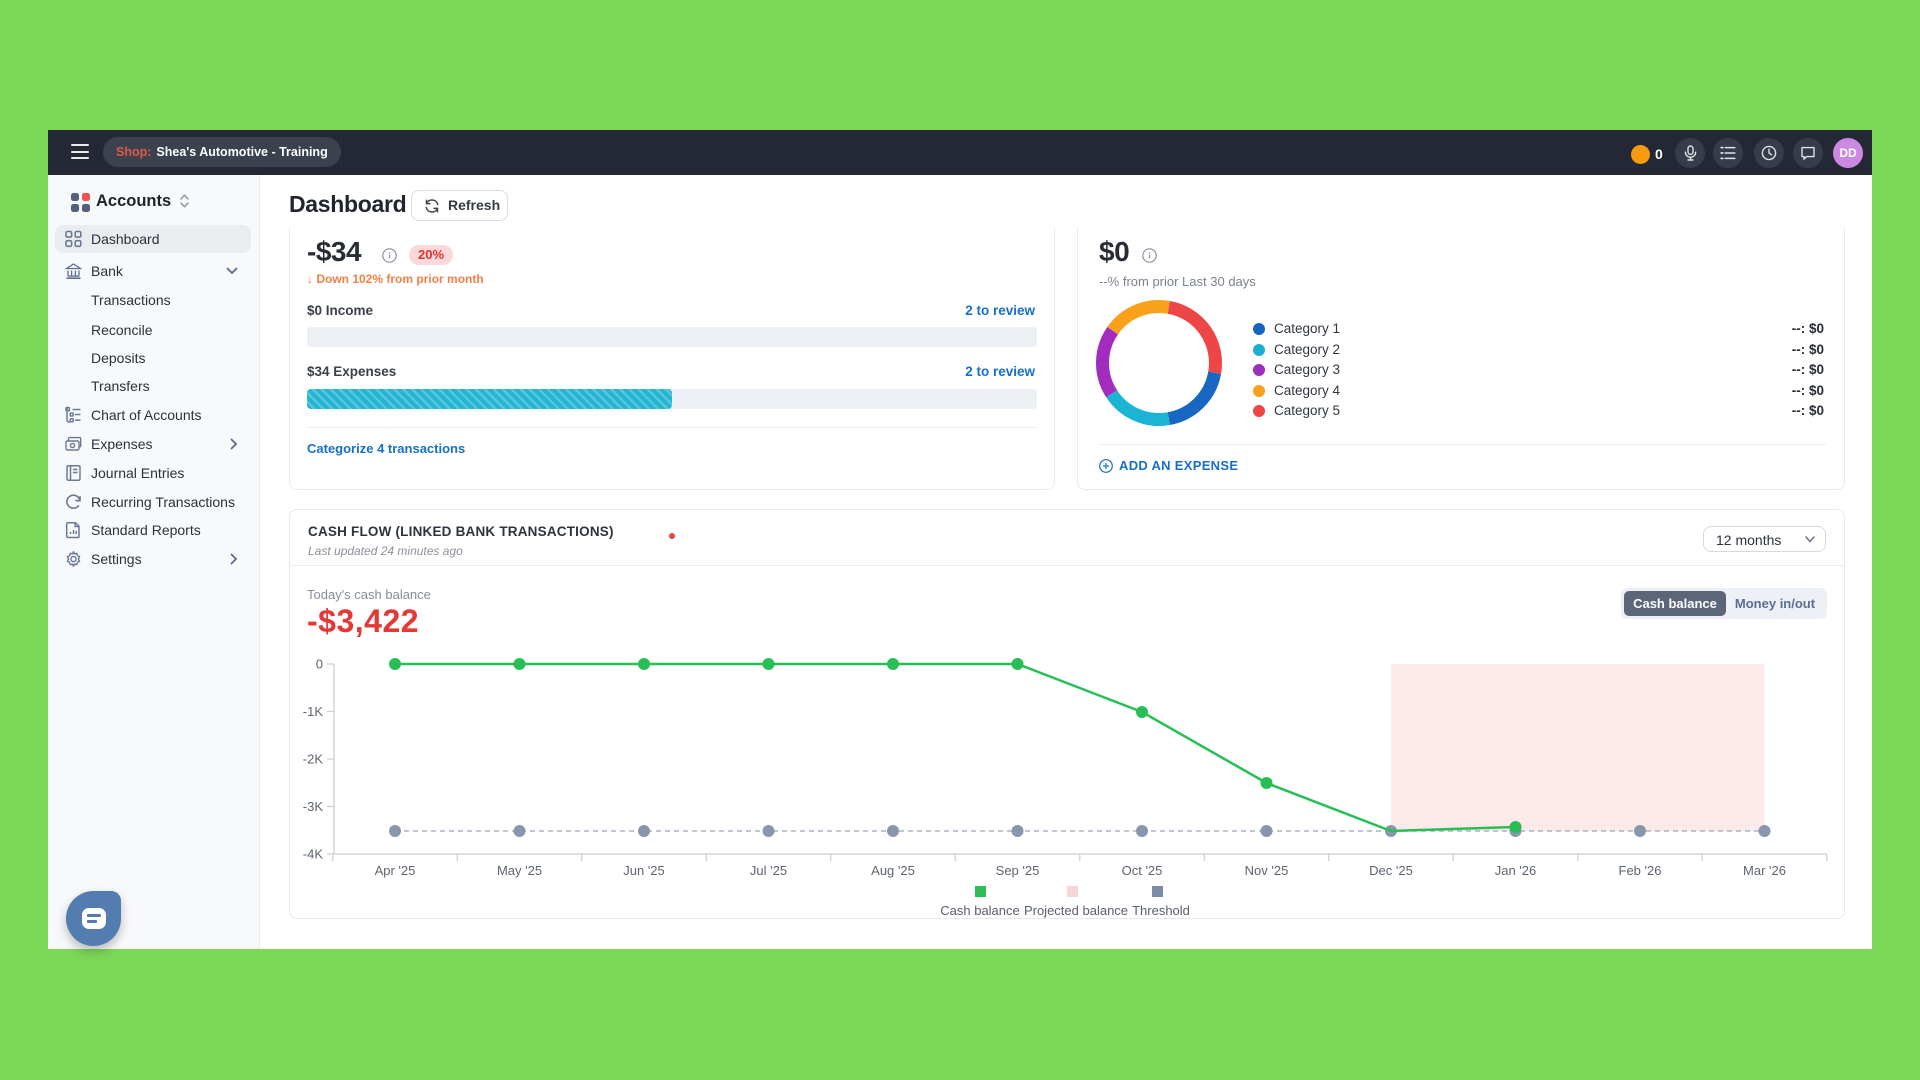  Describe the element at coordinates (980, 910) in the screenshot. I see `svg-text: Cash balance` at that location.